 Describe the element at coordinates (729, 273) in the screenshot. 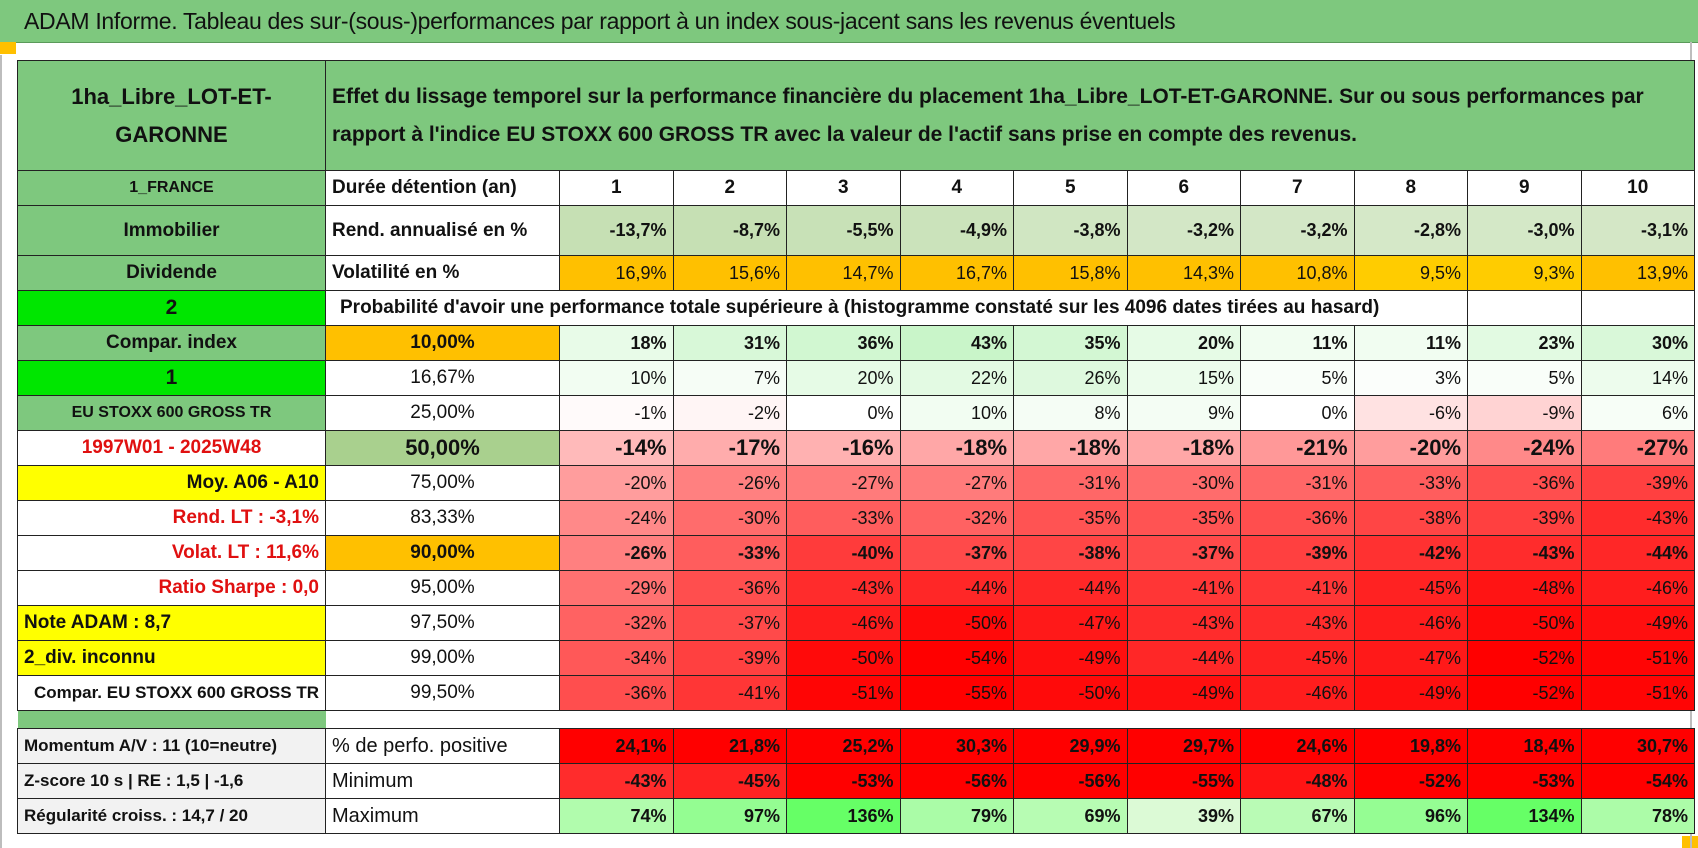

I see `volatility-value: 15,6%` at that location.